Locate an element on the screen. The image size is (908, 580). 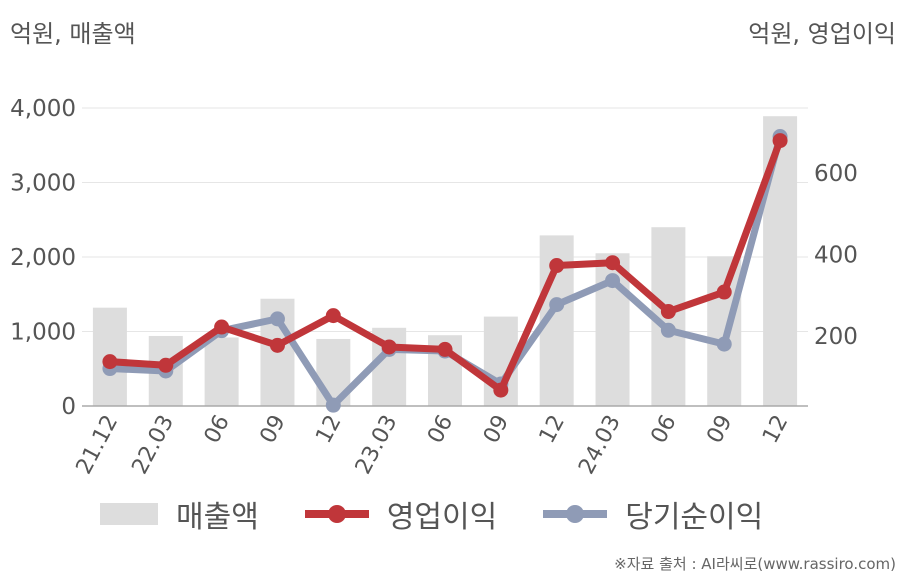
legend: 매출액 영업이익 당기순이익 is located at coordinates (454, 514).